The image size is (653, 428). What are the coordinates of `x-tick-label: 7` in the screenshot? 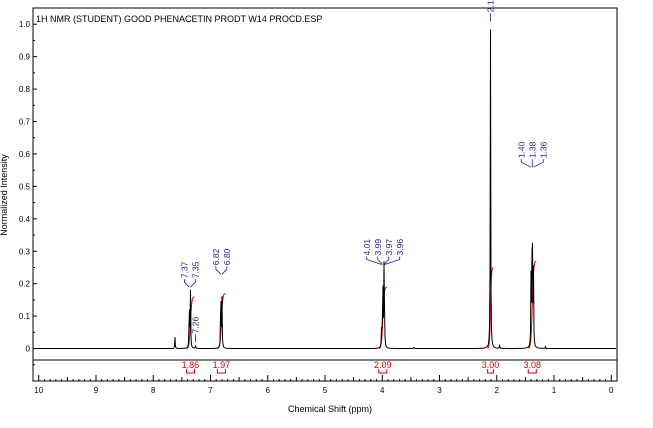 It's located at (210, 390).